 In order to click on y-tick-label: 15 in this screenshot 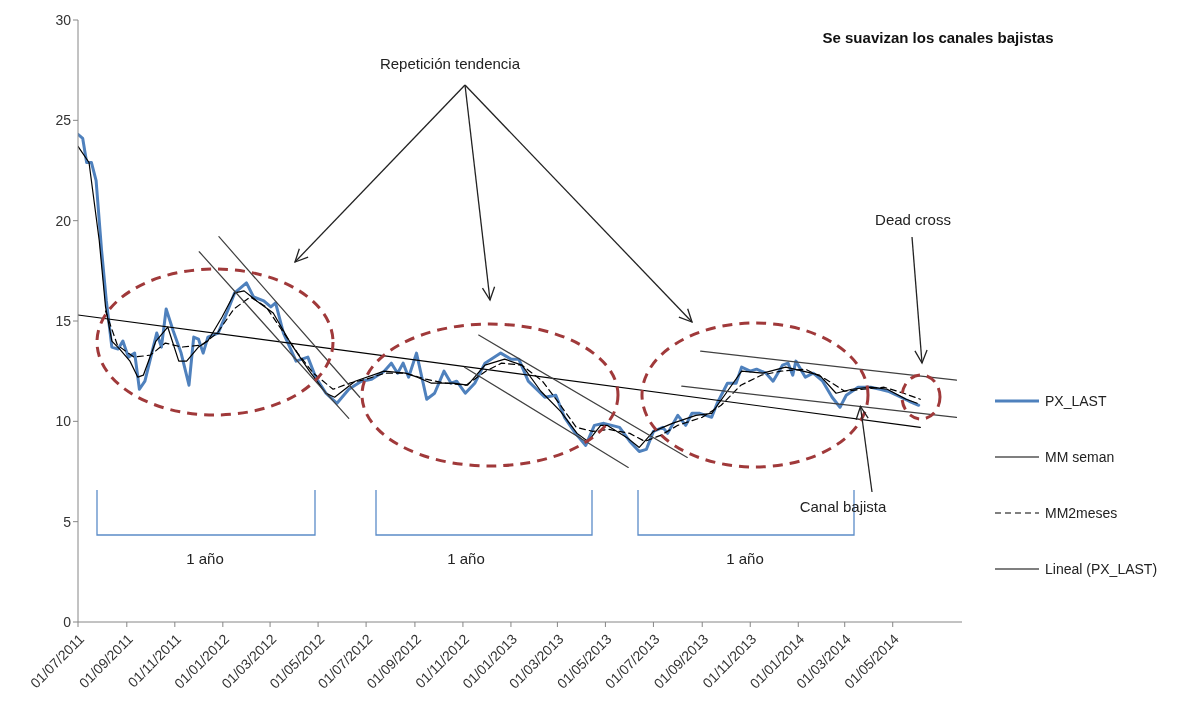, I will do `click(63, 320)`.